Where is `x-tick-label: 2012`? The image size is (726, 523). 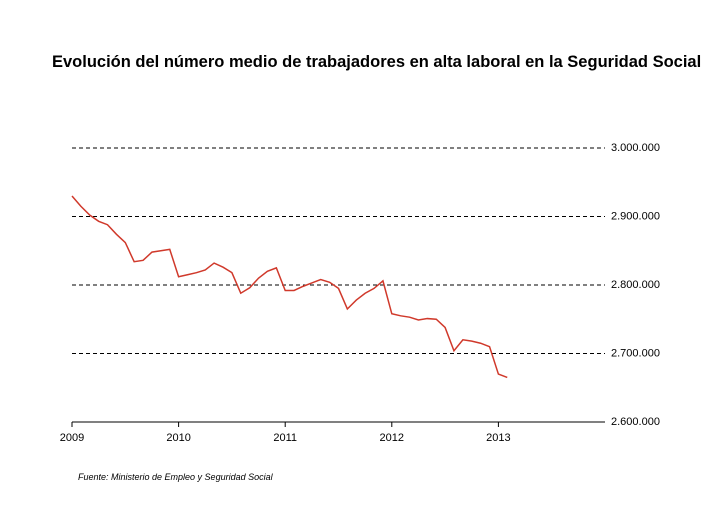 x-tick-label: 2012 is located at coordinates (392, 438).